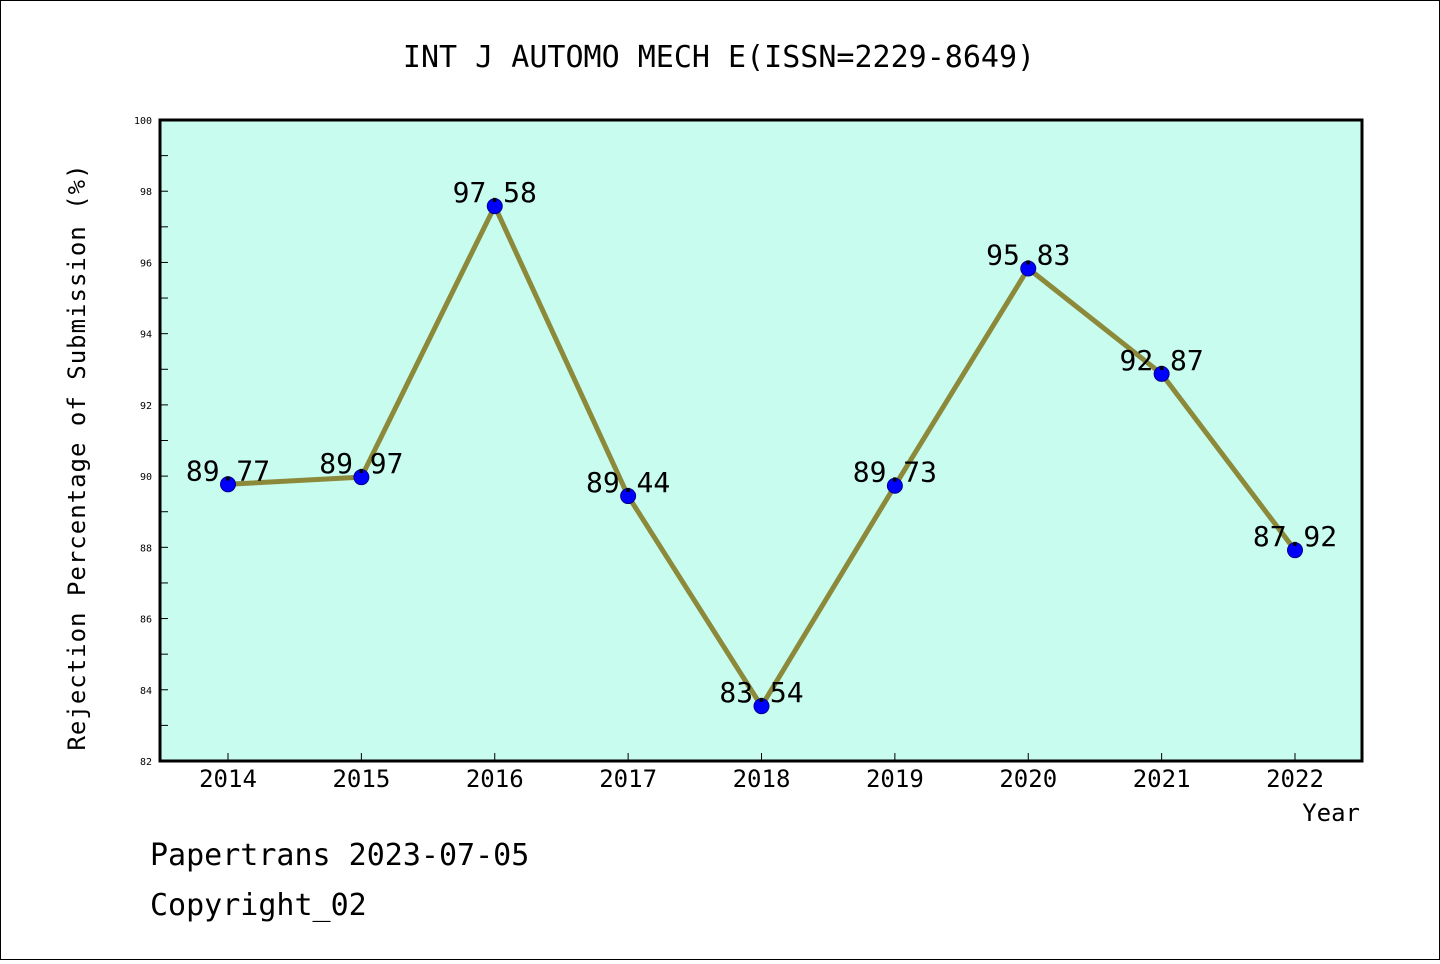 The width and height of the screenshot is (1440, 964). What do you see at coordinates (361, 779) in the screenshot?
I see `x-tick-label: 2015` at bounding box center [361, 779].